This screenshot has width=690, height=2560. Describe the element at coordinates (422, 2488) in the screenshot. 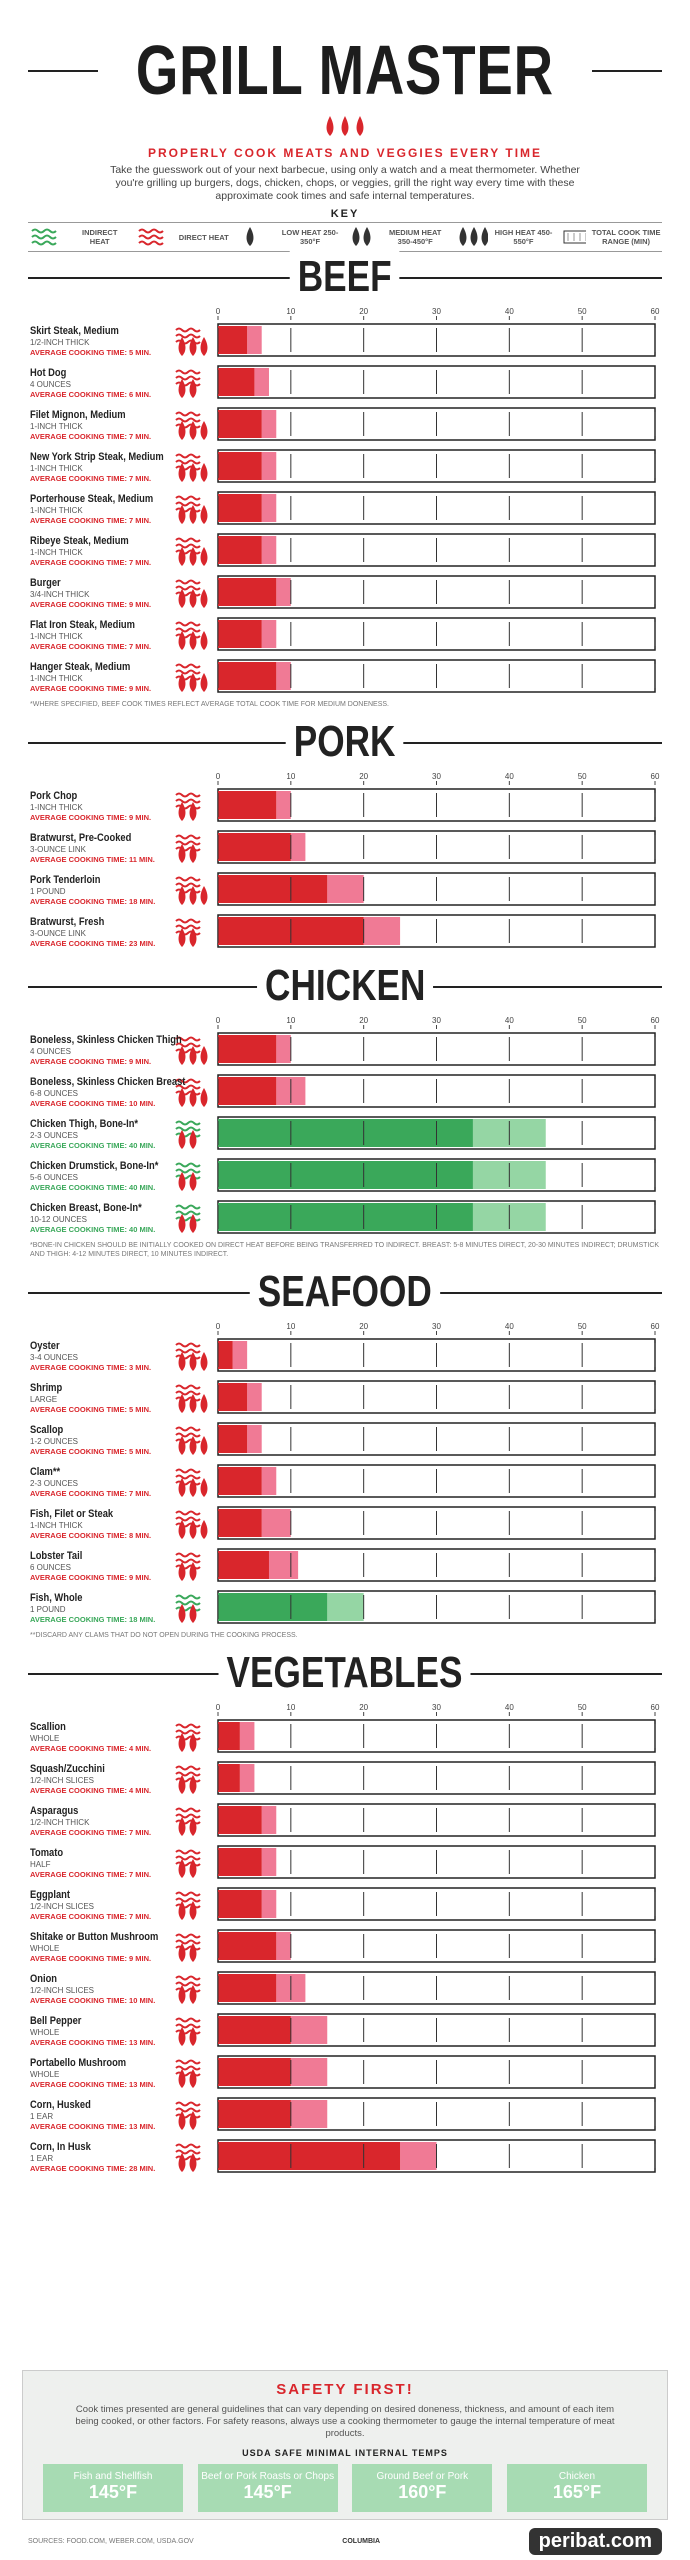

I see `temp-box: Ground Beef or Pork 160°F` at that location.